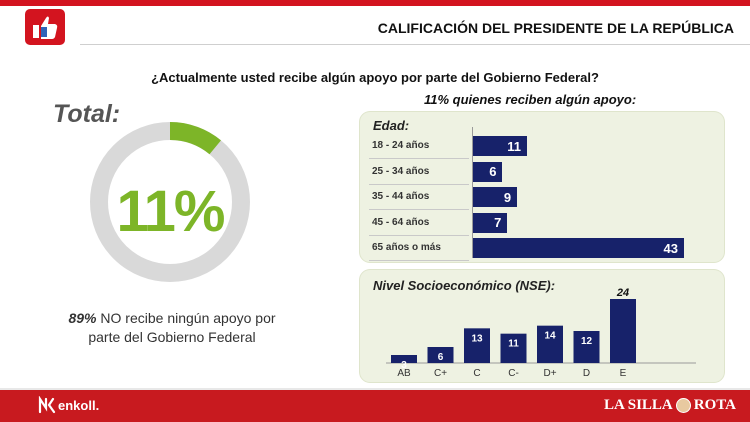 The image size is (750, 422). Describe the element at coordinates (415, 44) in the screenshot. I see `header-divider` at that location.